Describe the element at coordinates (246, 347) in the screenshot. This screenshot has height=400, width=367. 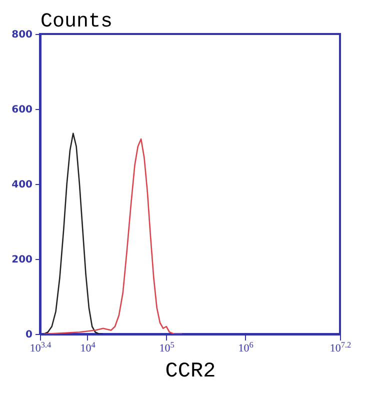
I see `x-tick-label: 10$^{6}$` at that location.